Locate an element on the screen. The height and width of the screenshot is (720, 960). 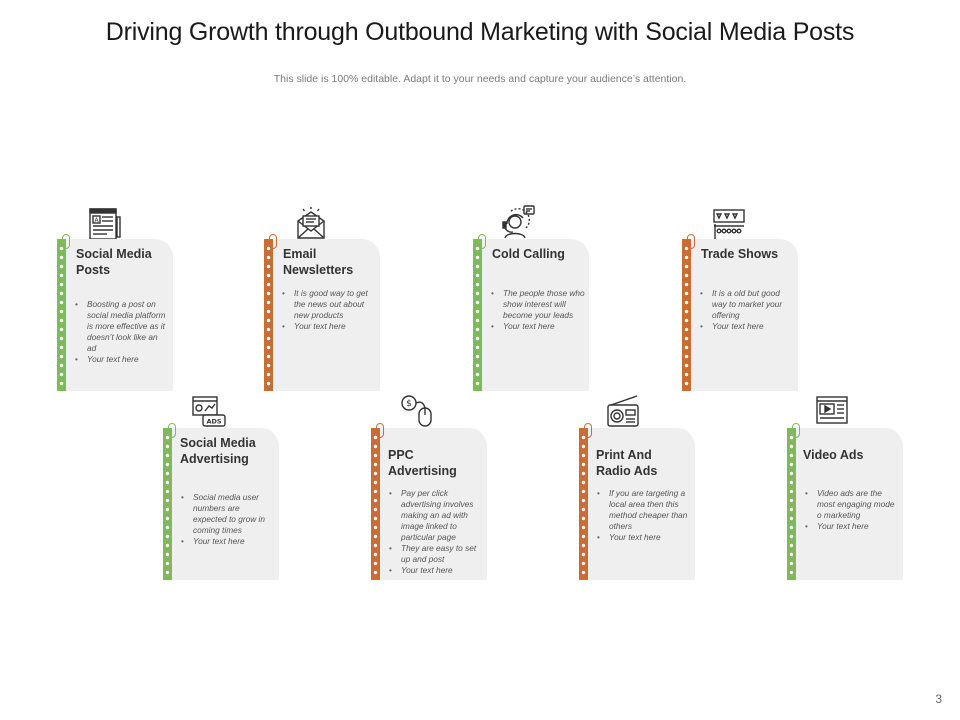
newspaper-icon: A is located at coordinates (105, 223).